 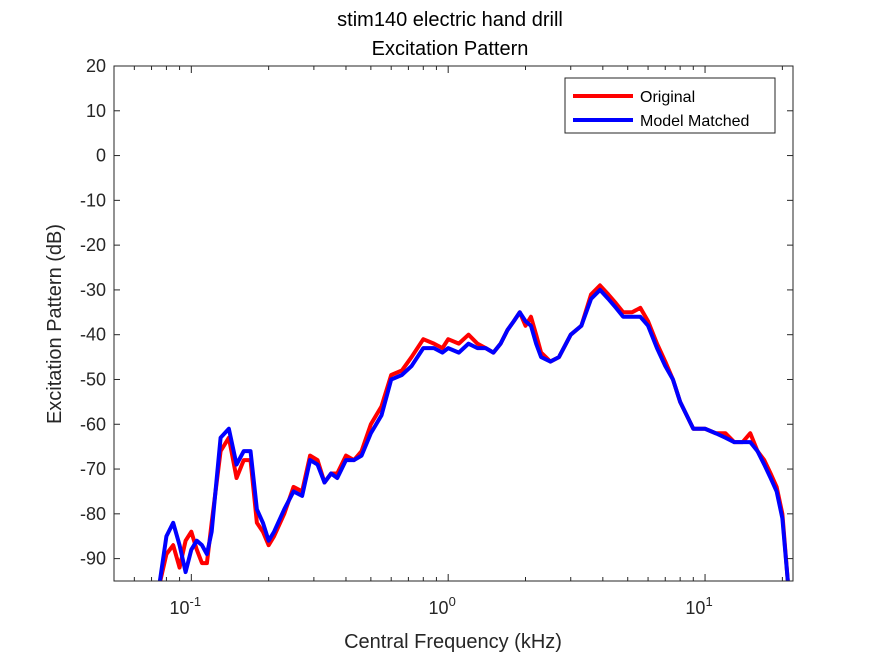 I want to click on y-tick-label: -80, so click(x=93, y=514).